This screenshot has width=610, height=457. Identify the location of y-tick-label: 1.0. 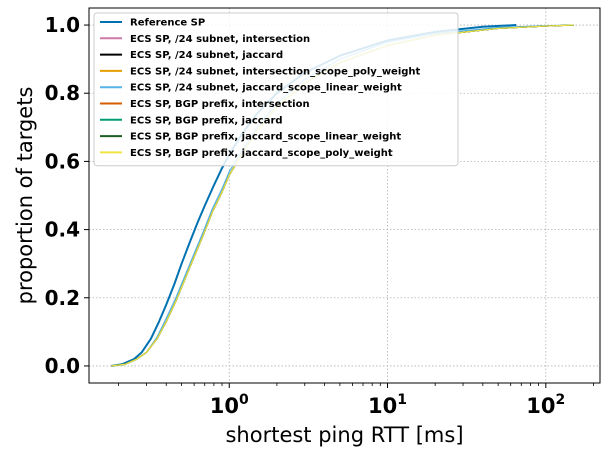
(62, 25).